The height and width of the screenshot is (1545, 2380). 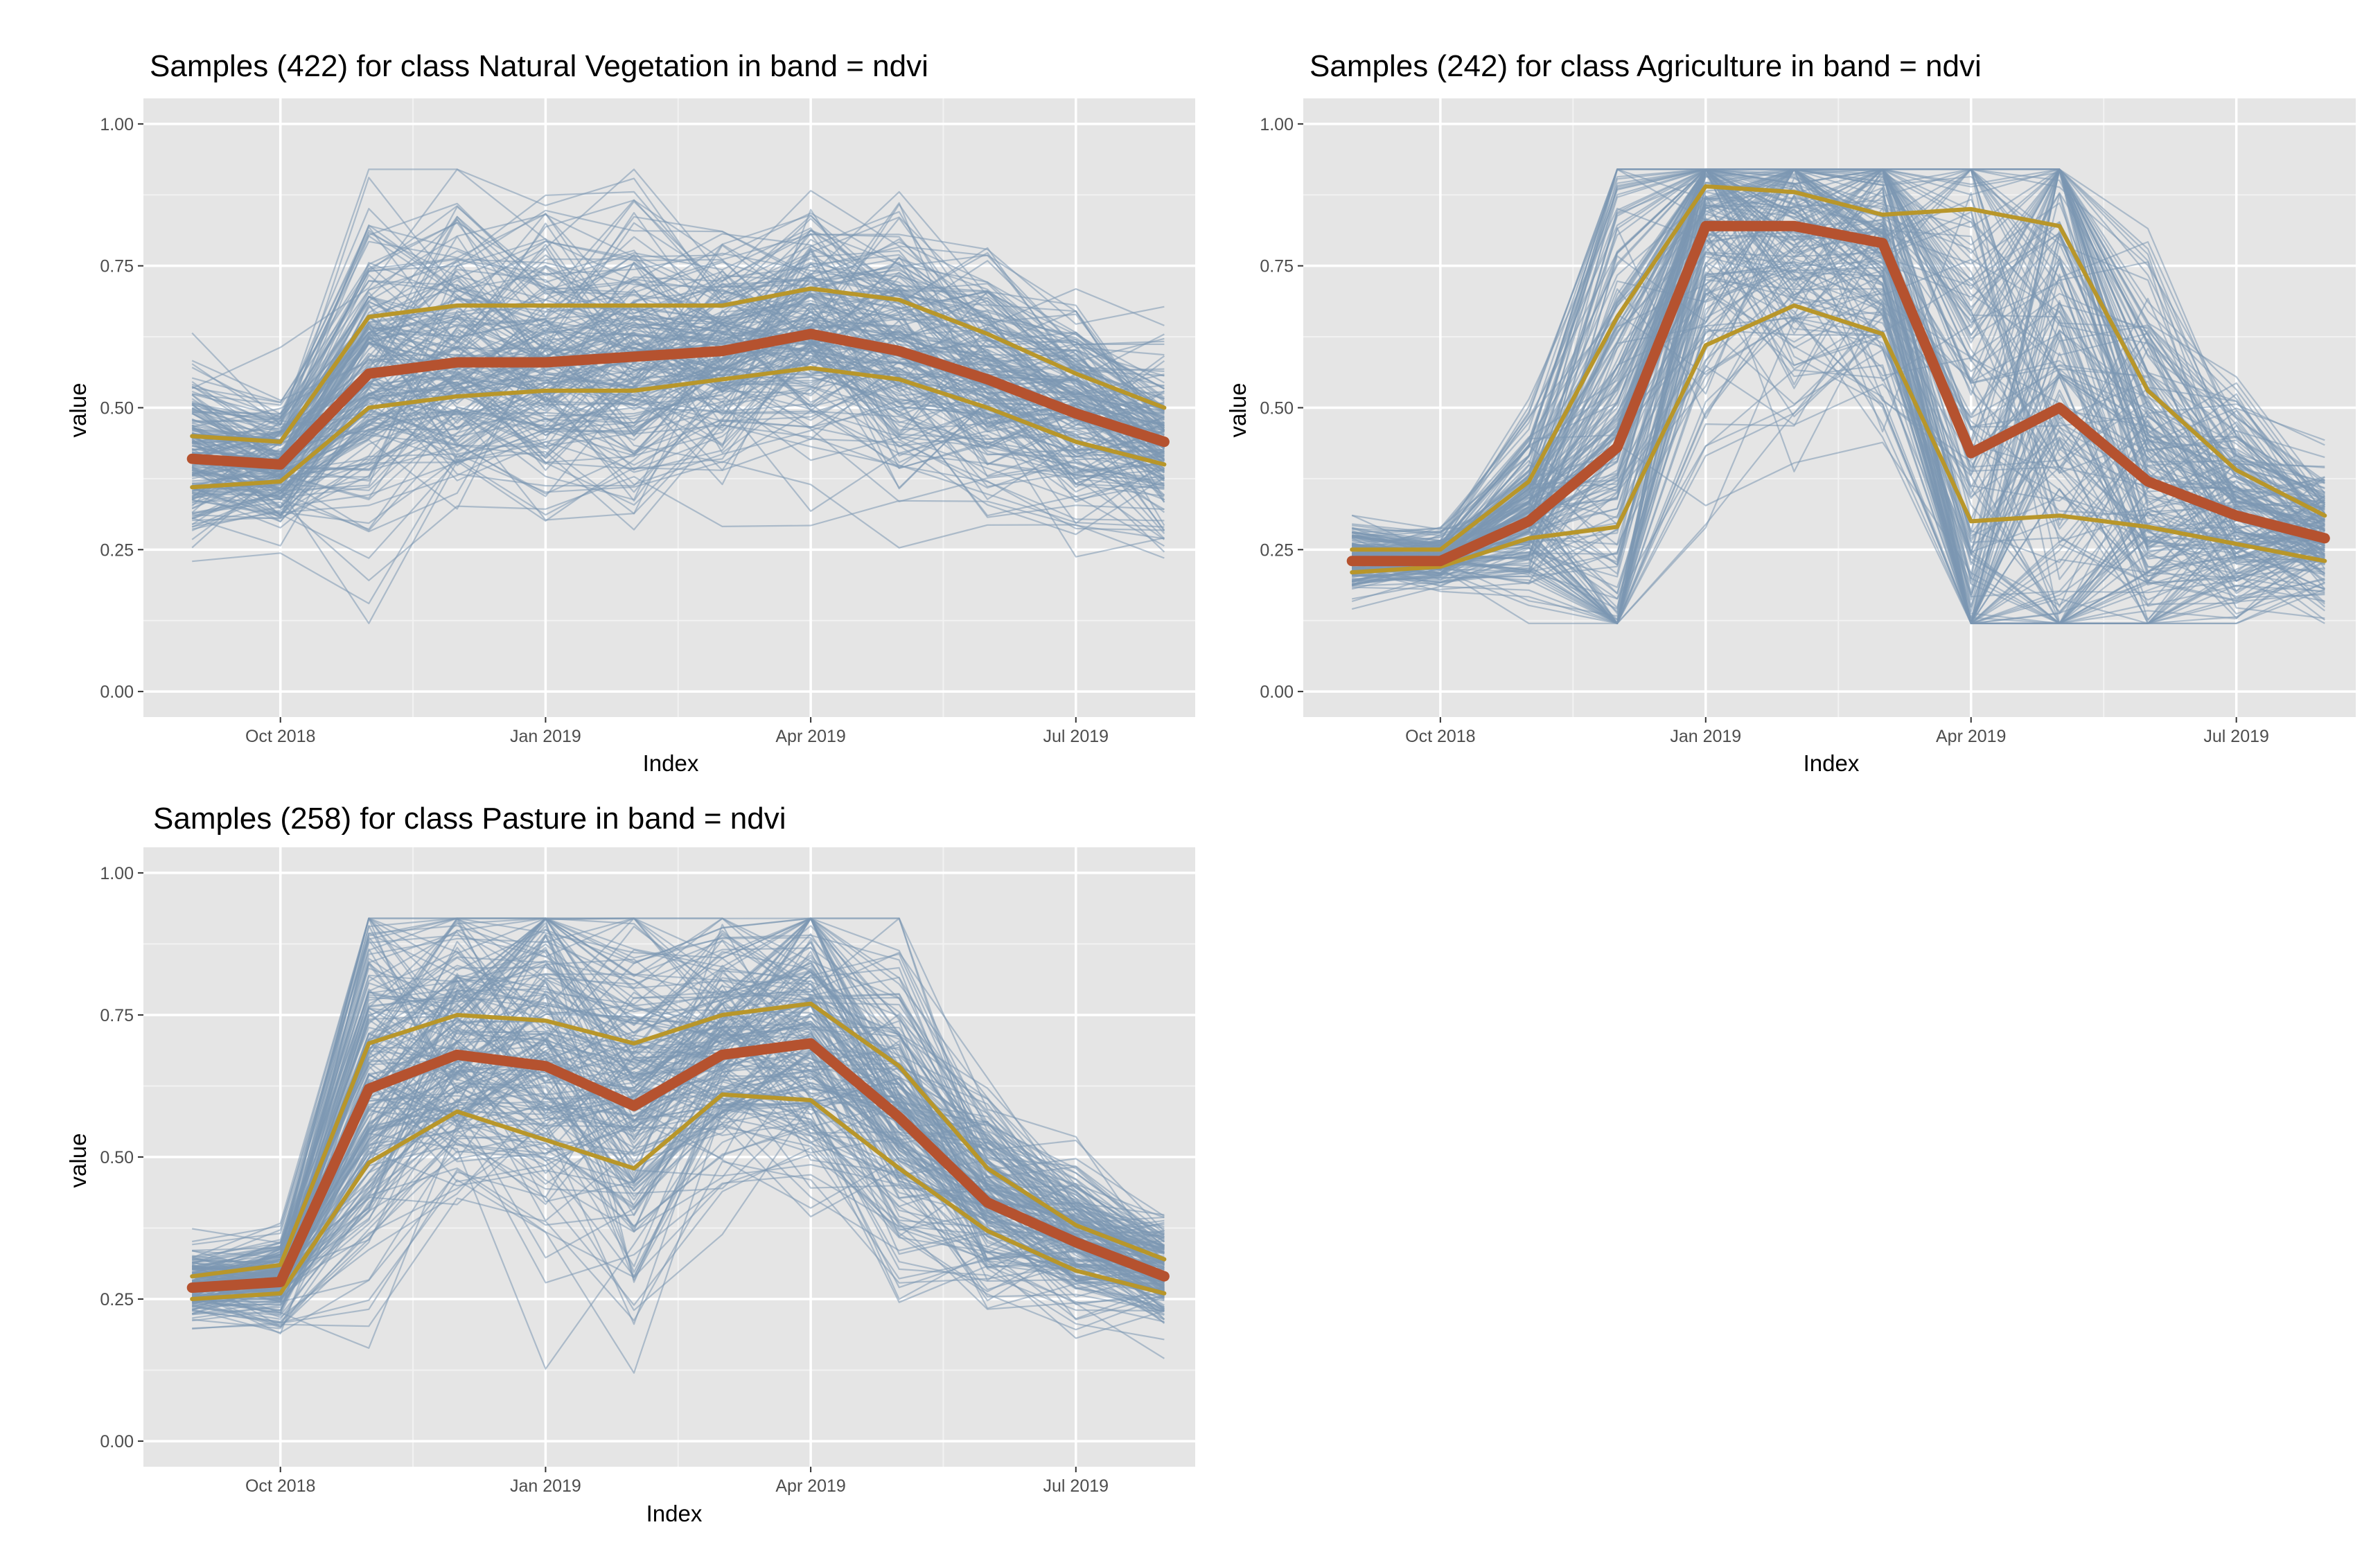 I want to click on summary-lines, so click(x=678, y=1151).